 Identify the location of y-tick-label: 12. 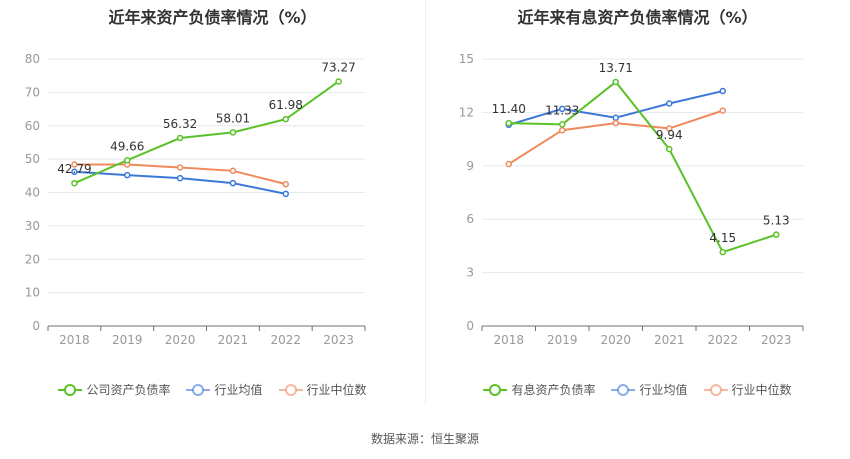
(466, 112).